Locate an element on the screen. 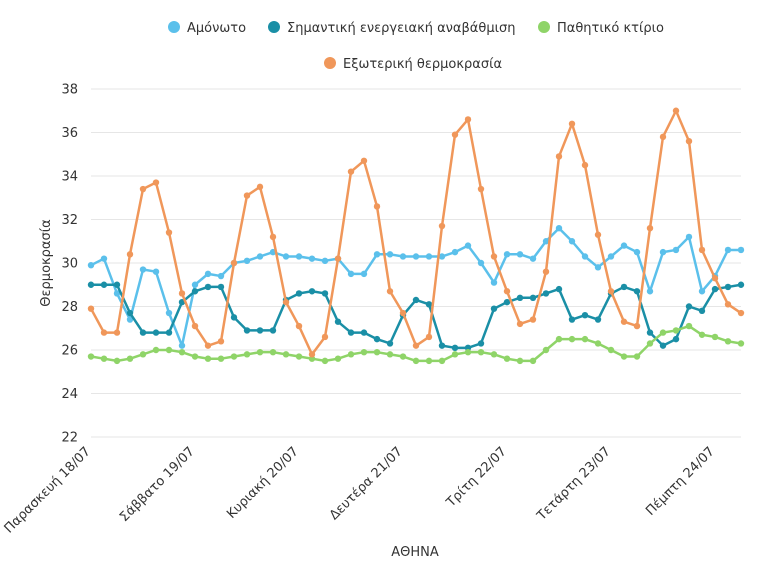 This screenshot has width=760, height=571. legend-item-series-0: Αμόνωτο is located at coordinates (207, 28).